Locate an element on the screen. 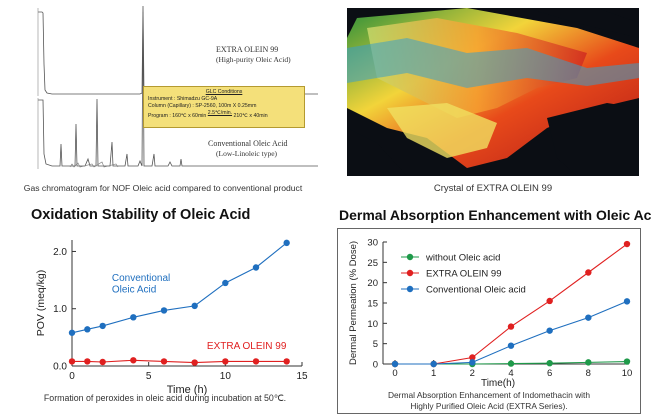 This screenshot has height=419, width=651. y-tick-label: 5 is located at coordinates (375, 344).